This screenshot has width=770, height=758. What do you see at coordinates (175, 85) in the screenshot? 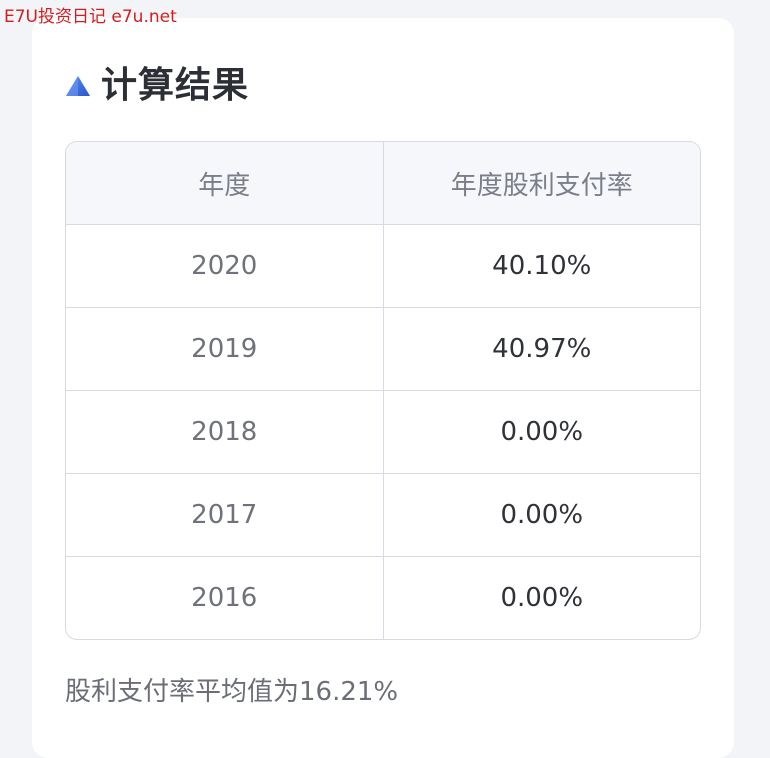
I see `section-title: 计算结果` at bounding box center [175, 85].